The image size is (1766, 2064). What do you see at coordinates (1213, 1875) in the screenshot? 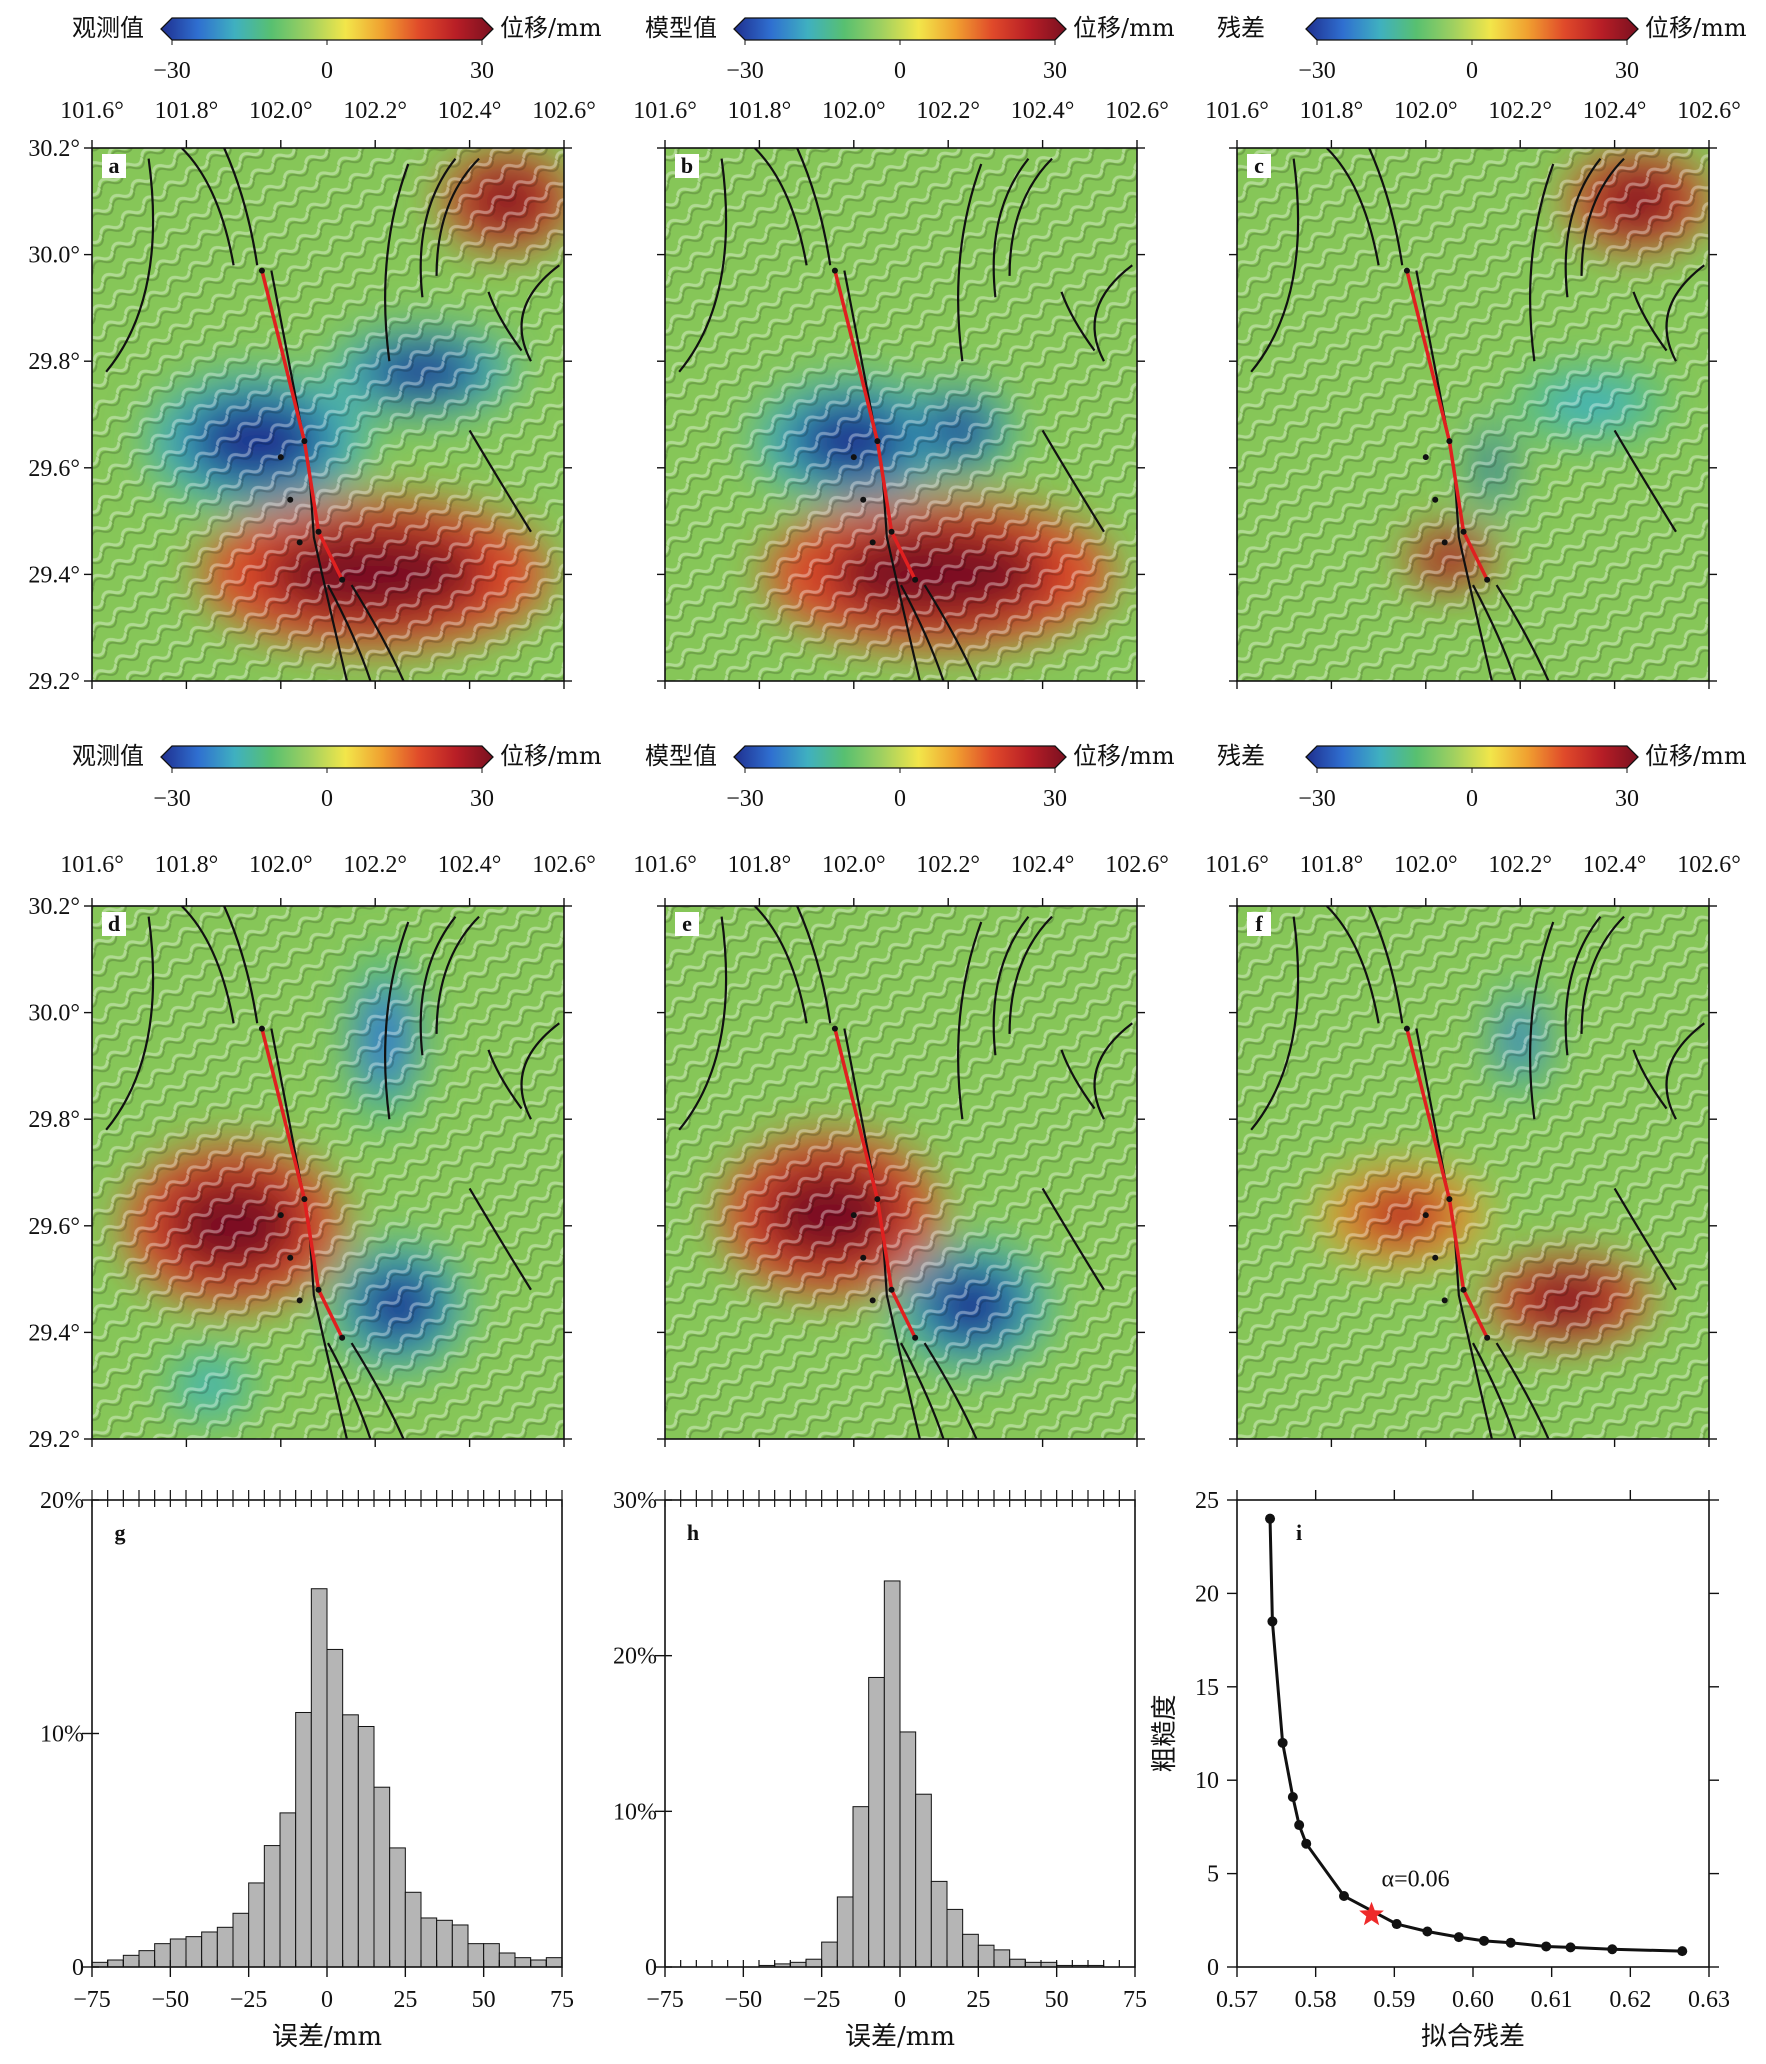
I see `y-tick-label: 5` at bounding box center [1213, 1875].